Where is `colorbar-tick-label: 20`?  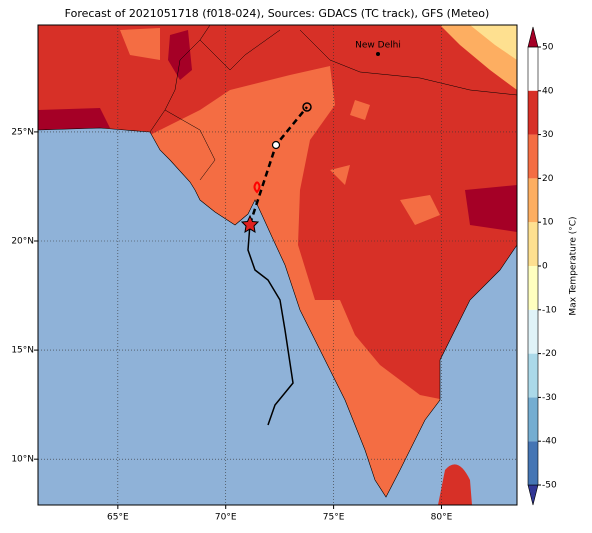 colorbar-tick-label: 20 is located at coordinates (548, 179).